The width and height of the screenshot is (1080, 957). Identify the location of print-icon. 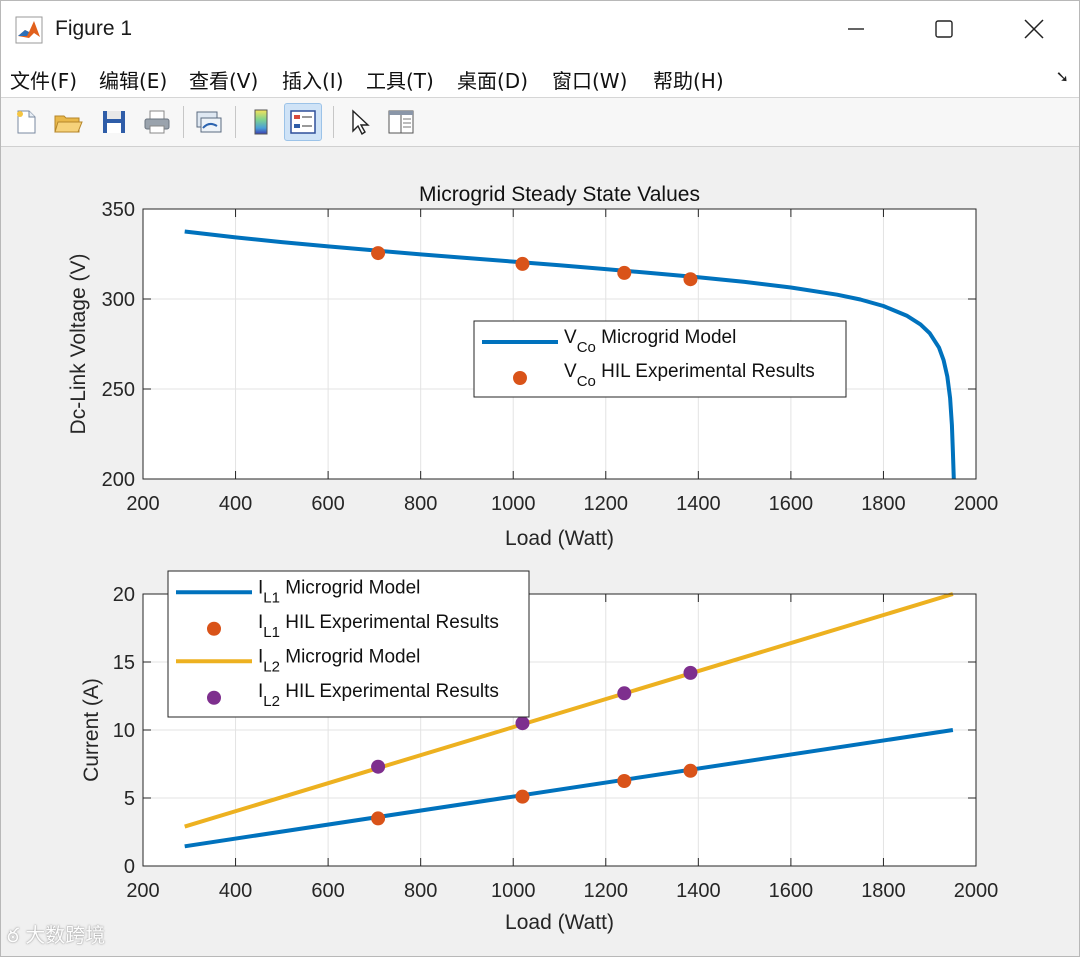
(157, 122).